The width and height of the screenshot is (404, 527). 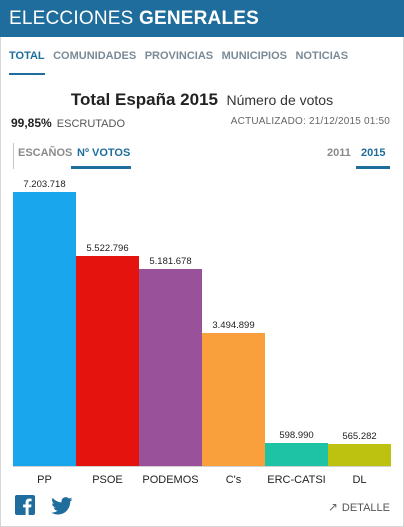 What do you see at coordinates (44, 480) in the screenshot?
I see `category-label: PP` at bounding box center [44, 480].